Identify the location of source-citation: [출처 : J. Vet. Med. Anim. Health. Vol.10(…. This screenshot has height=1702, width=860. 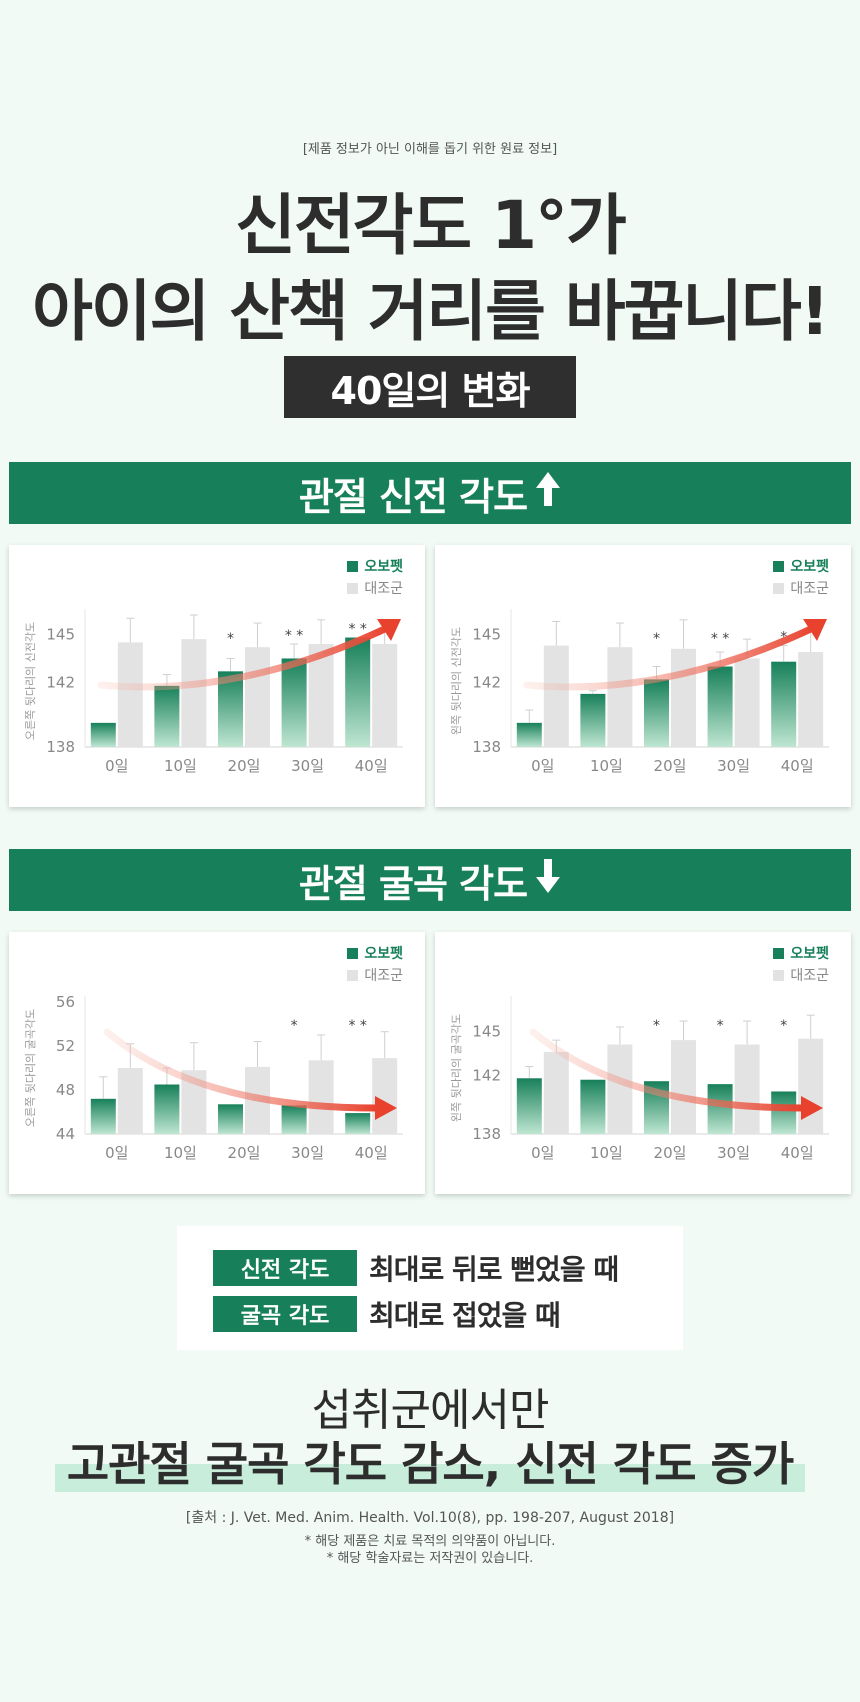
(430, 1518).